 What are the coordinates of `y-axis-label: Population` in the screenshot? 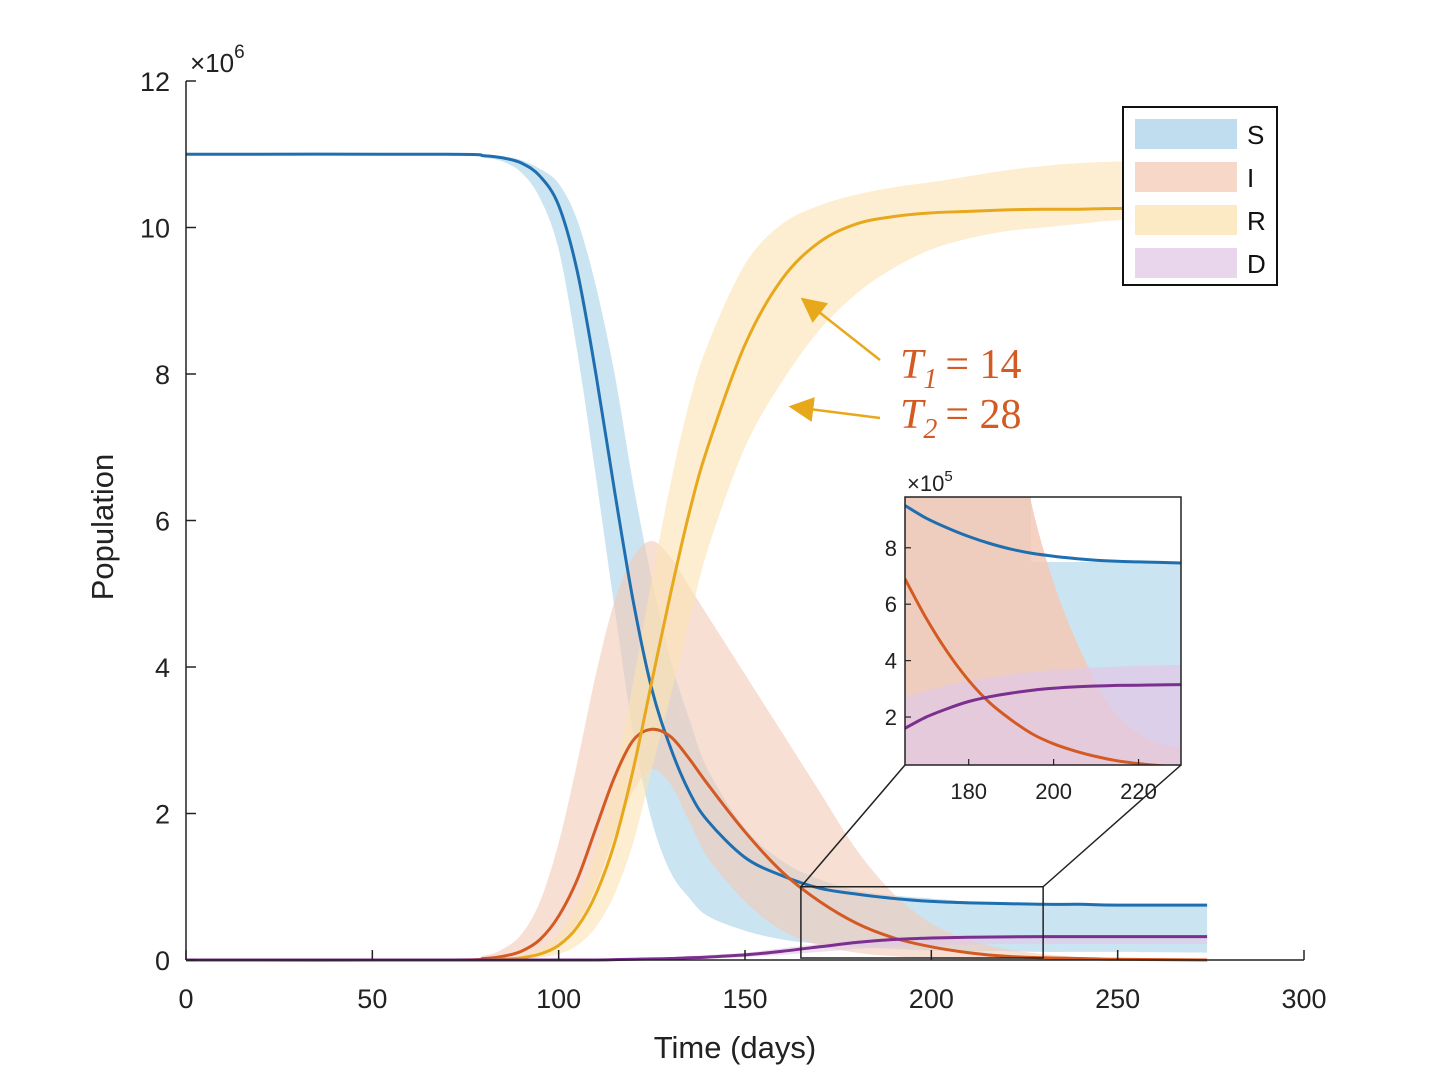 It's located at (102, 527).